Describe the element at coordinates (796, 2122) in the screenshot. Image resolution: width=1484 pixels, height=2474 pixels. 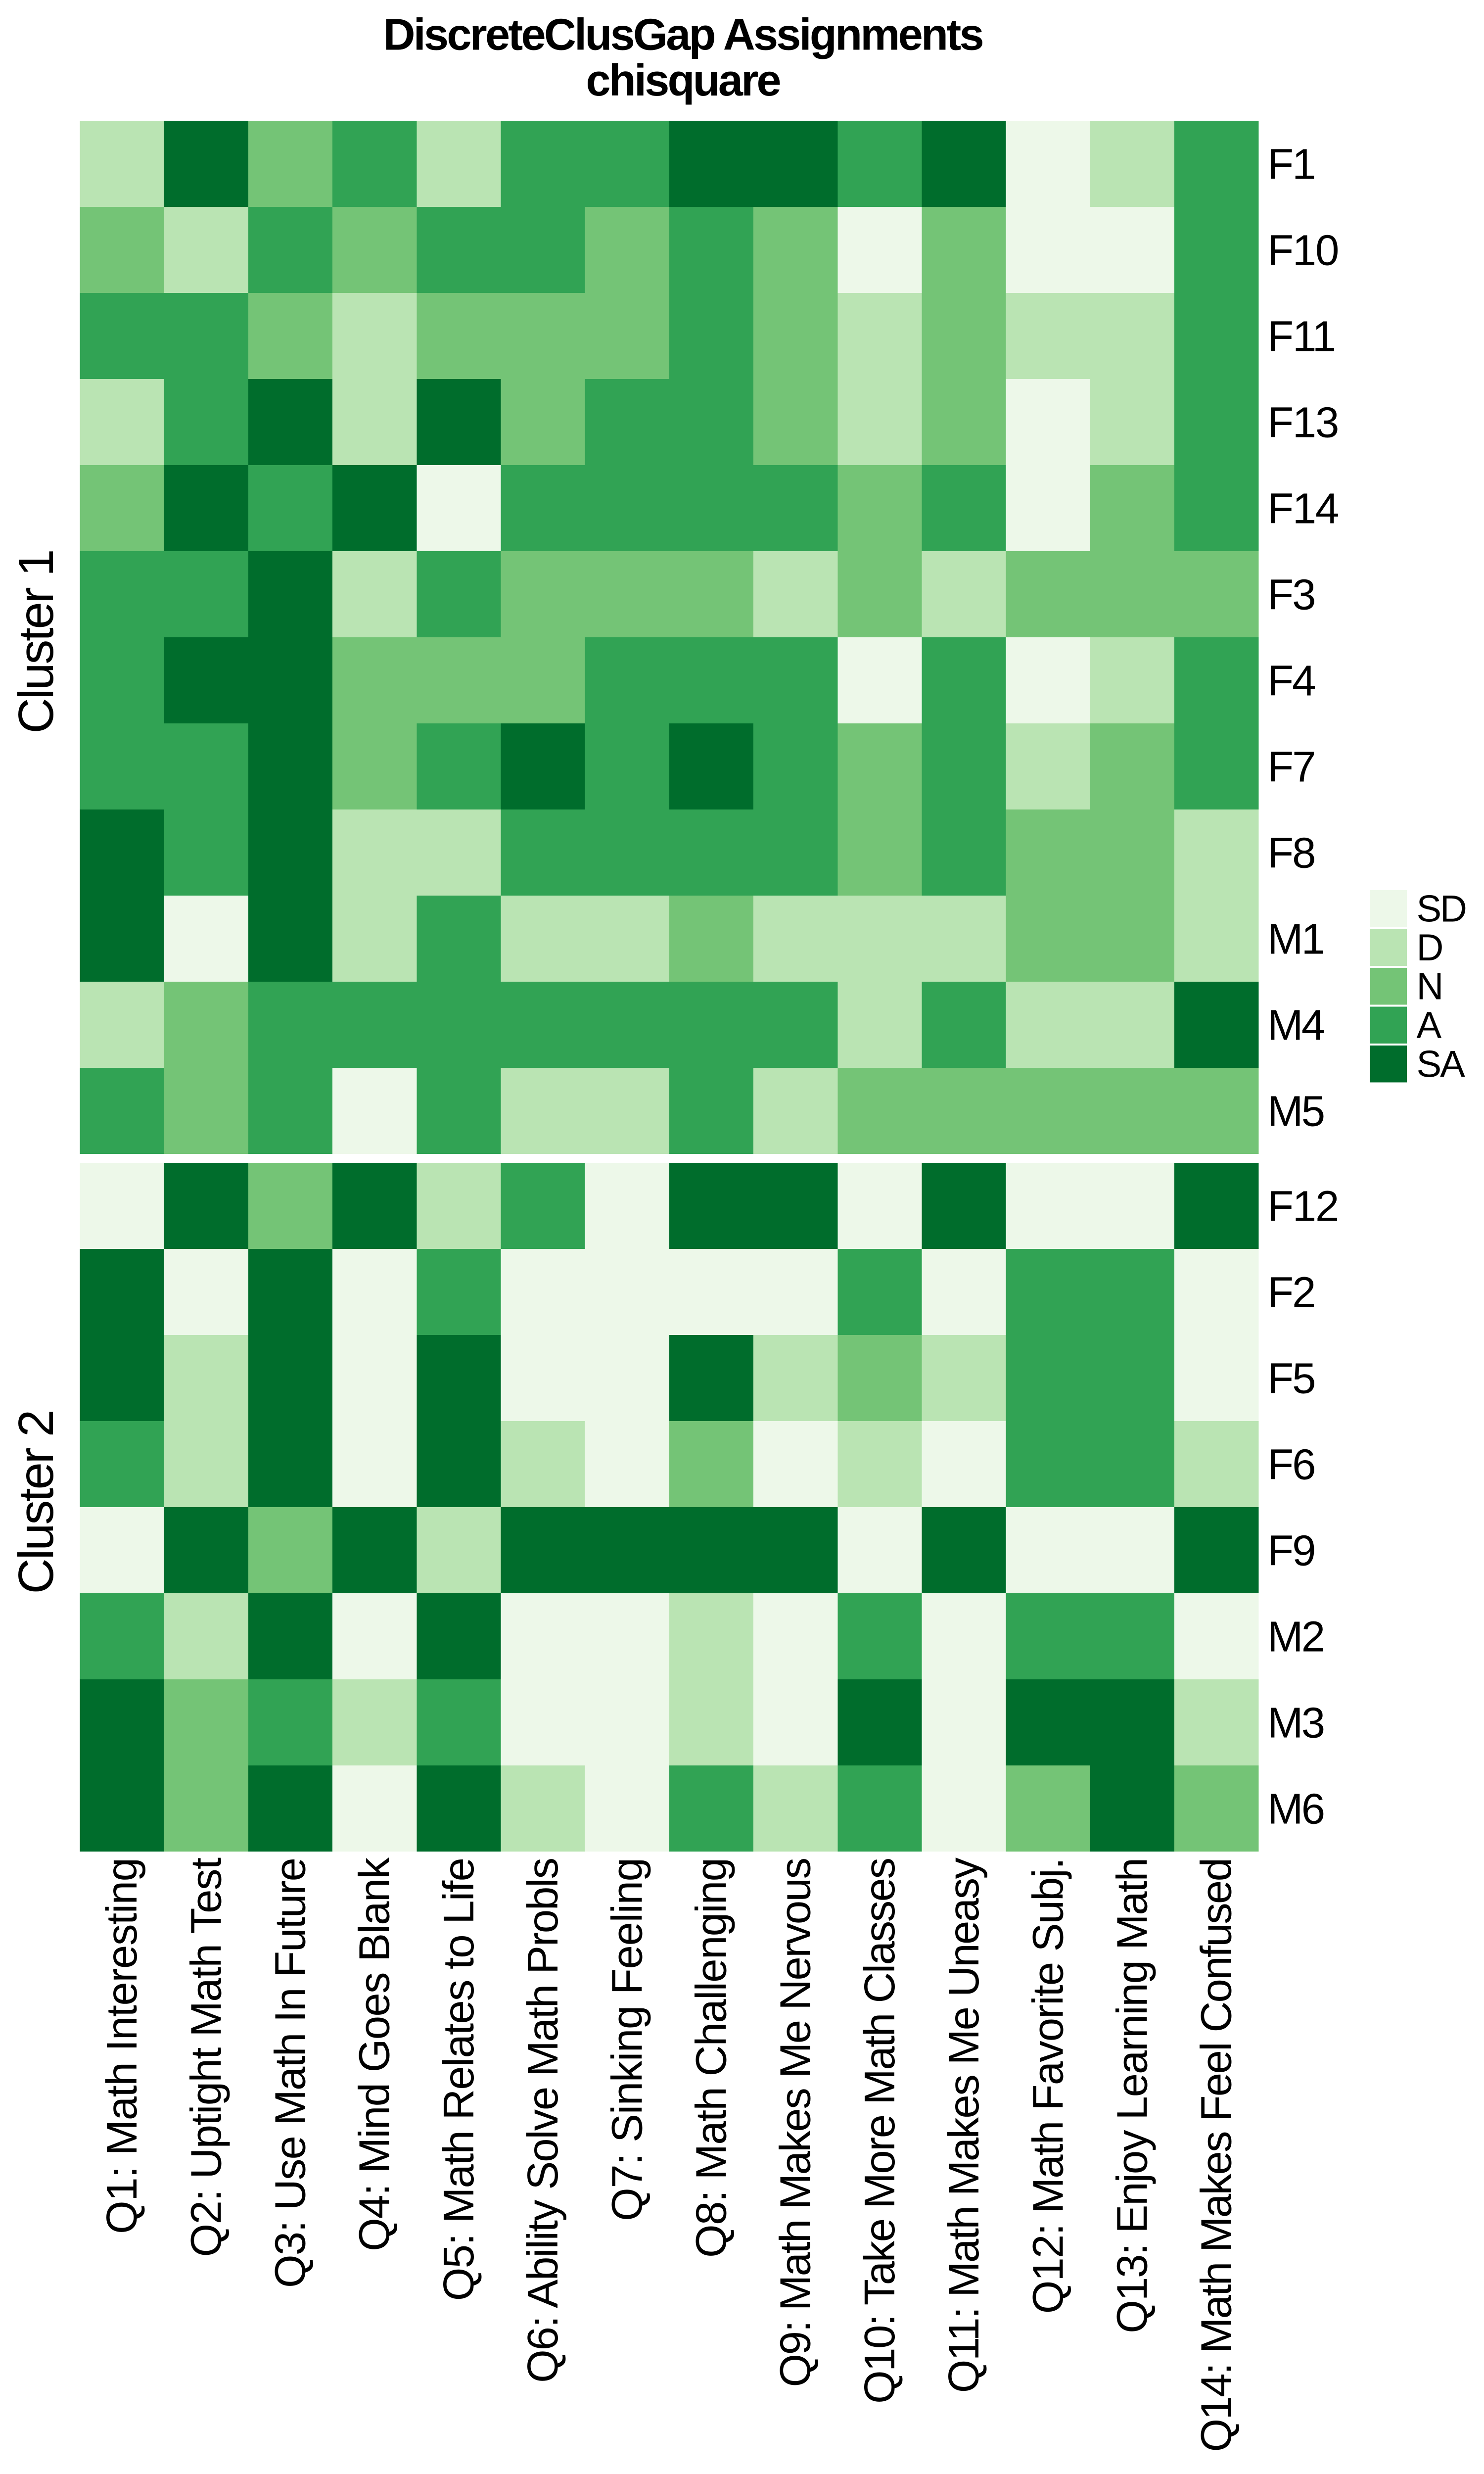
I see `svg-text: Q9: Math Makes Me Nervous` at that location.